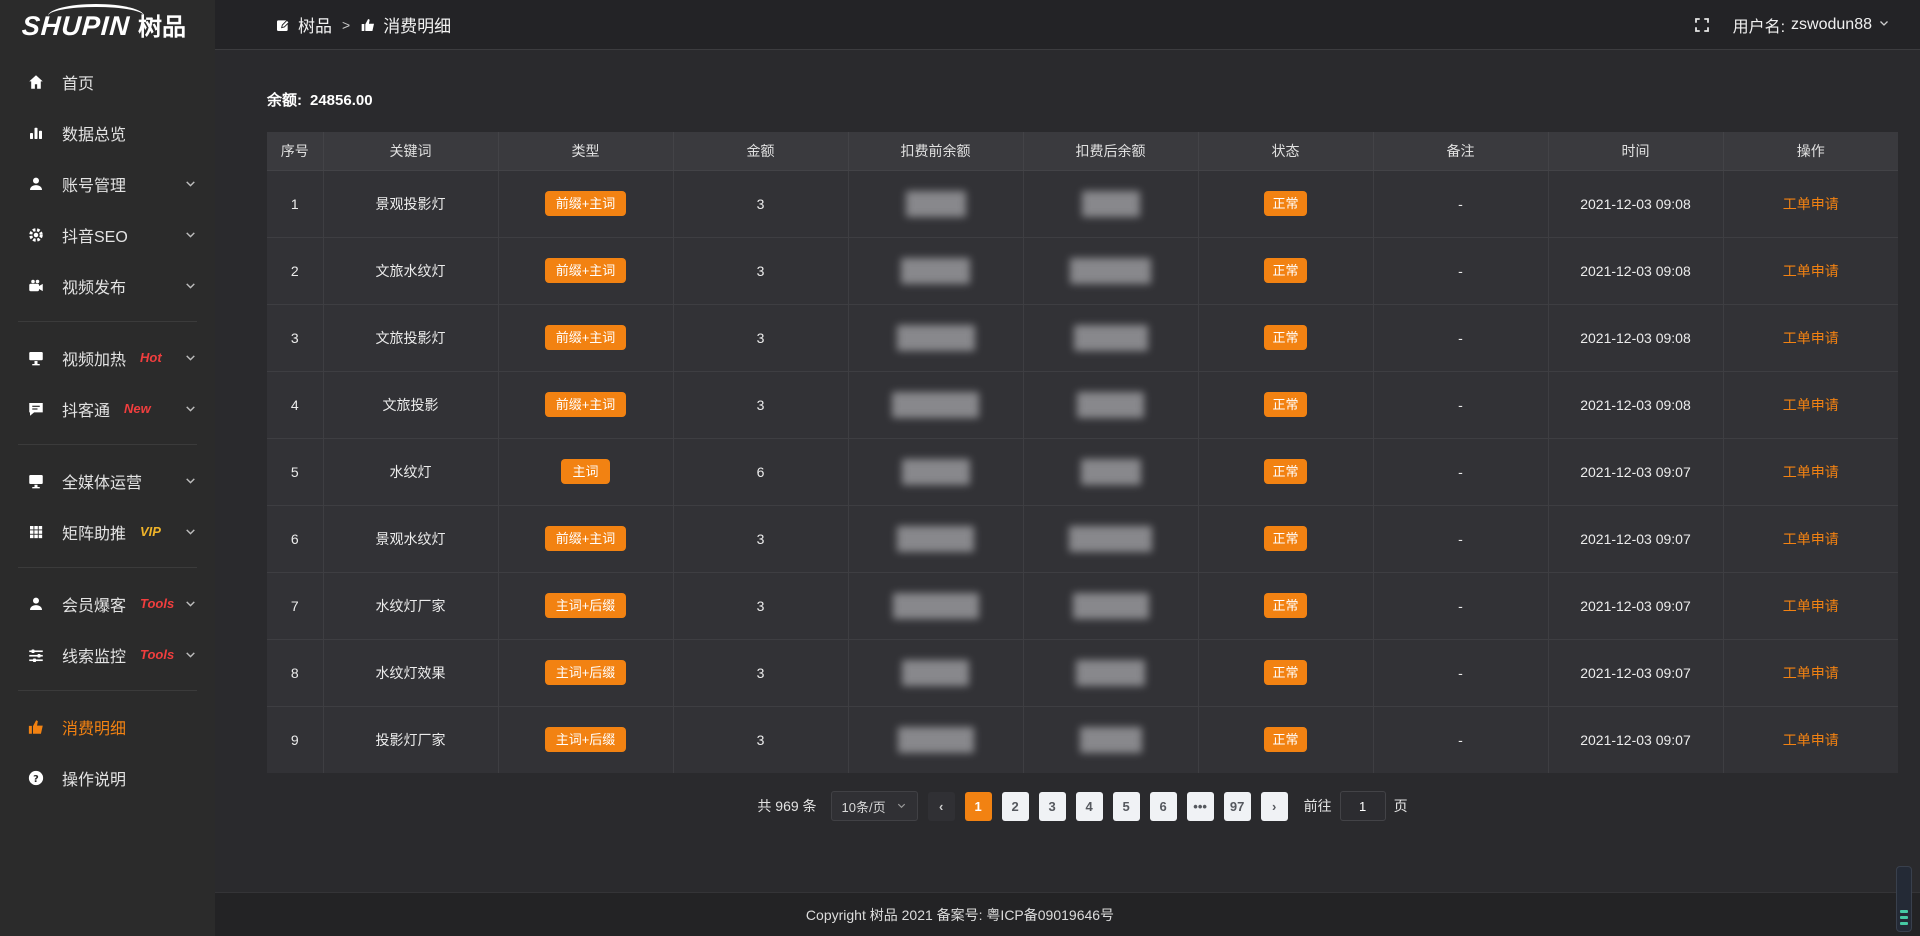 This screenshot has height=936, width=1920. I want to click on column-header-序号: 序号, so click(295, 151).